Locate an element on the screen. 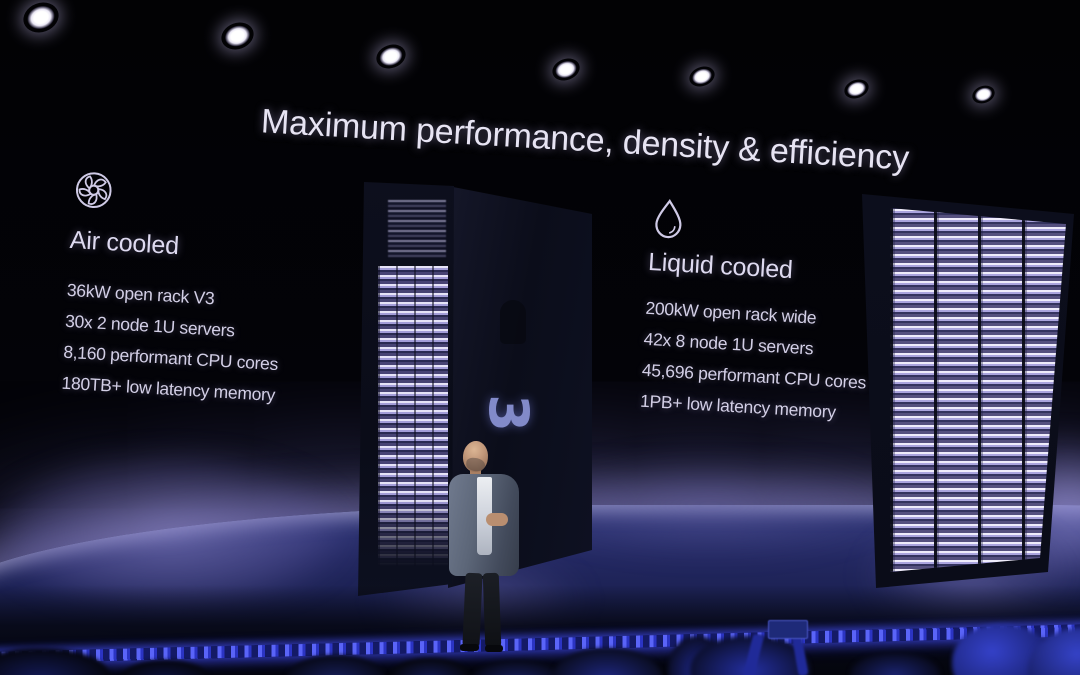  air-cooled-heading: Air cooled is located at coordinates (124, 243).